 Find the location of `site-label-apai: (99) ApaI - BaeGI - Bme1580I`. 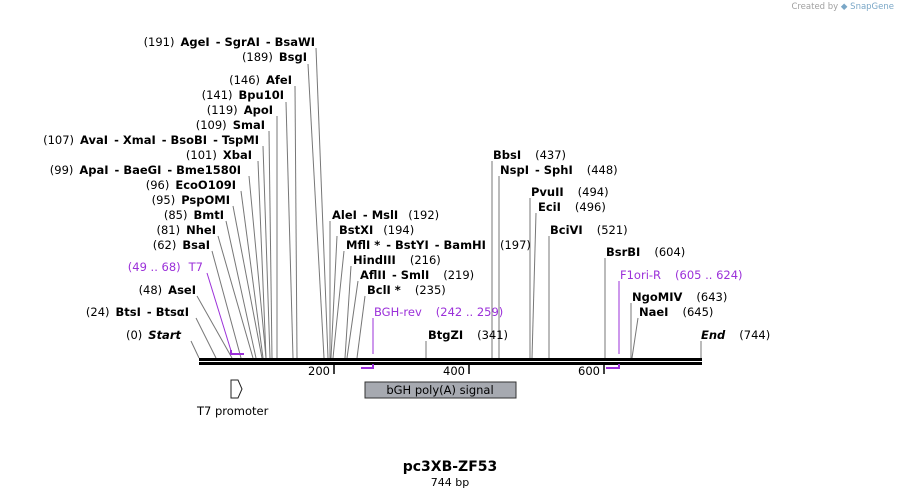

site-label-apai: (99) ApaI - BaeGI - Bme1580I is located at coordinates (145, 170).